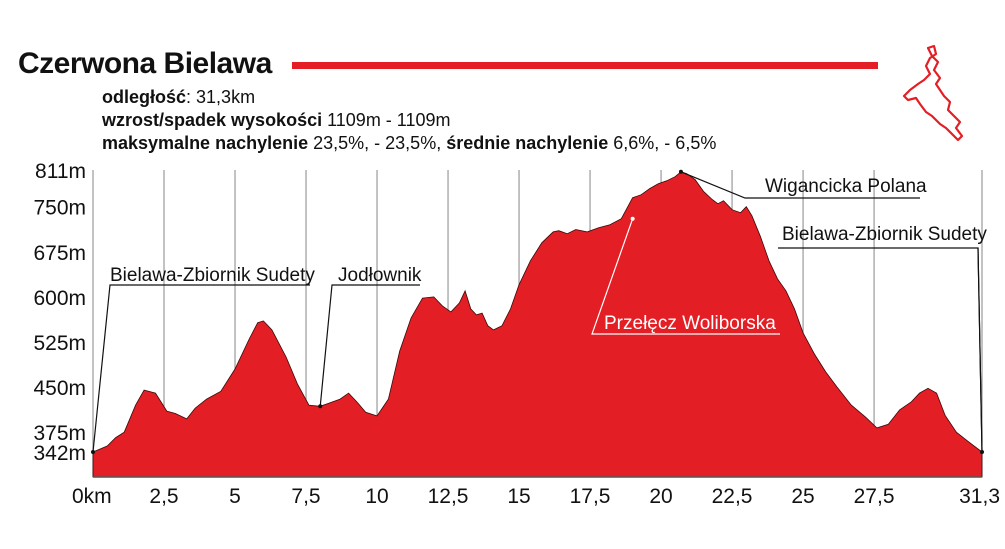  I want to click on stat-elevation-value: 1109m - 1109m, so click(389, 120).